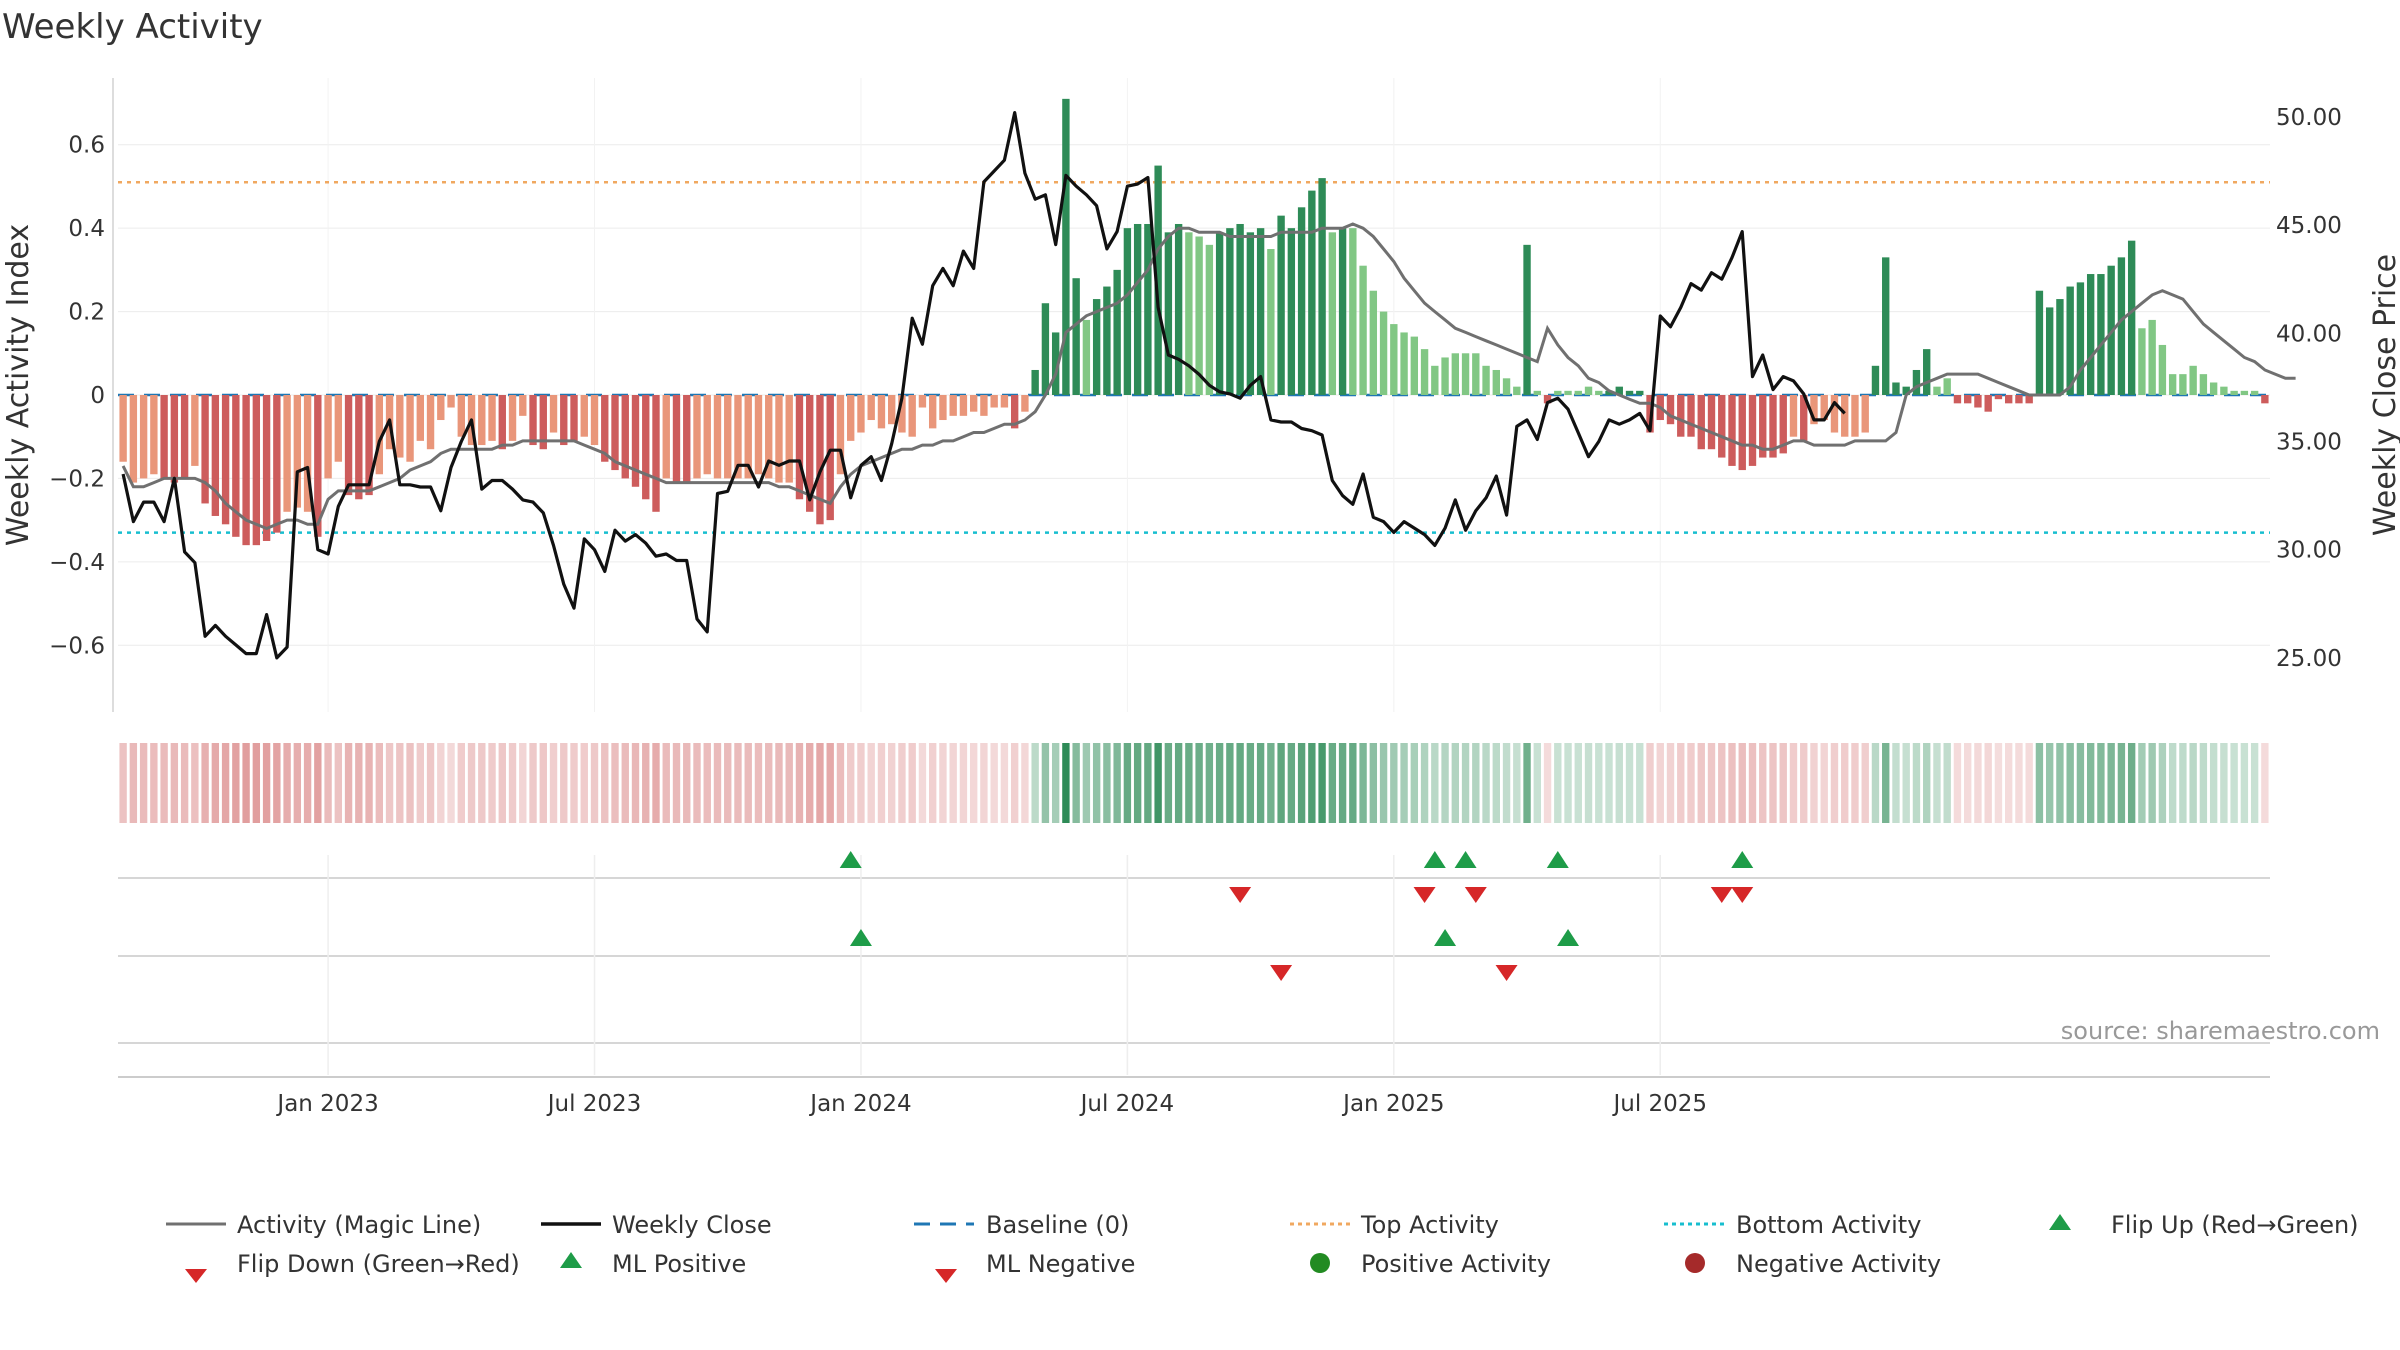 This screenshot has height=1350, width=2400. I want to click on flip-up-marker, so click(1742, 859).